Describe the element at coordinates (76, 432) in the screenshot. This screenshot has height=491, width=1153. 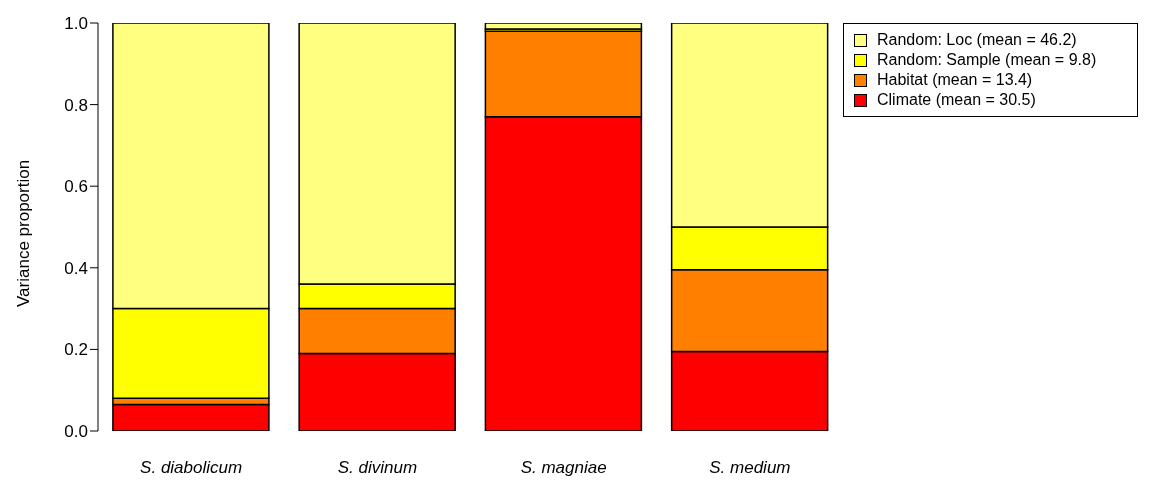
I see `y-tick-label: 0.0` at that location.